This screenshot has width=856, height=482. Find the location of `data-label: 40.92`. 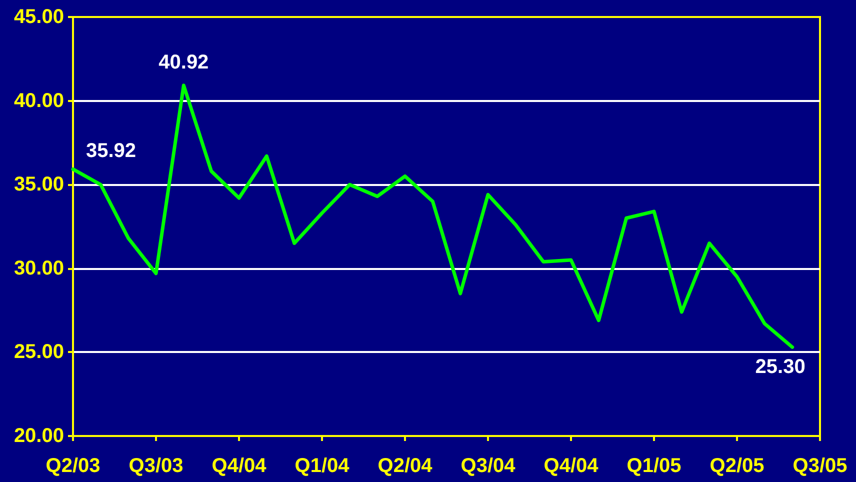

data-label: 40.92 is located at coordinates (183, 62).